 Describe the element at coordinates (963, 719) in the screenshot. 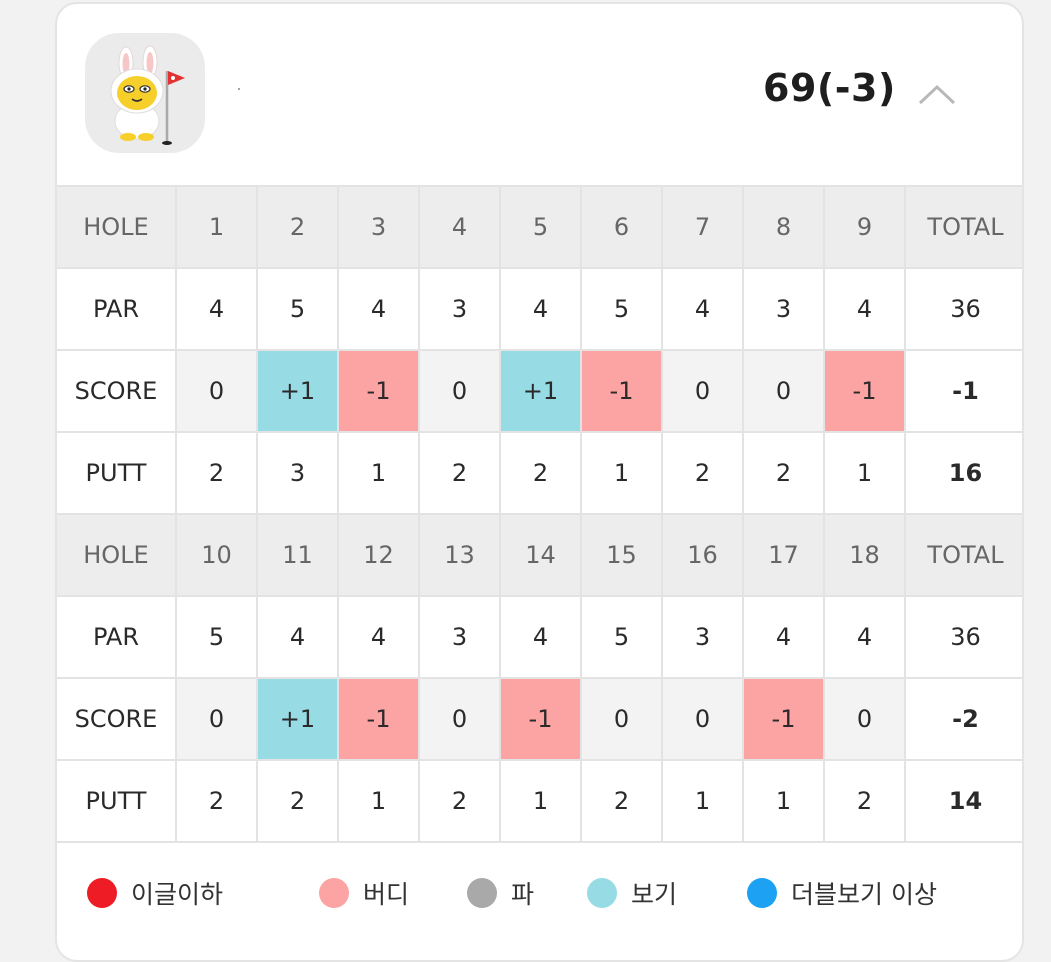

I see `score-total: -2` at that location.